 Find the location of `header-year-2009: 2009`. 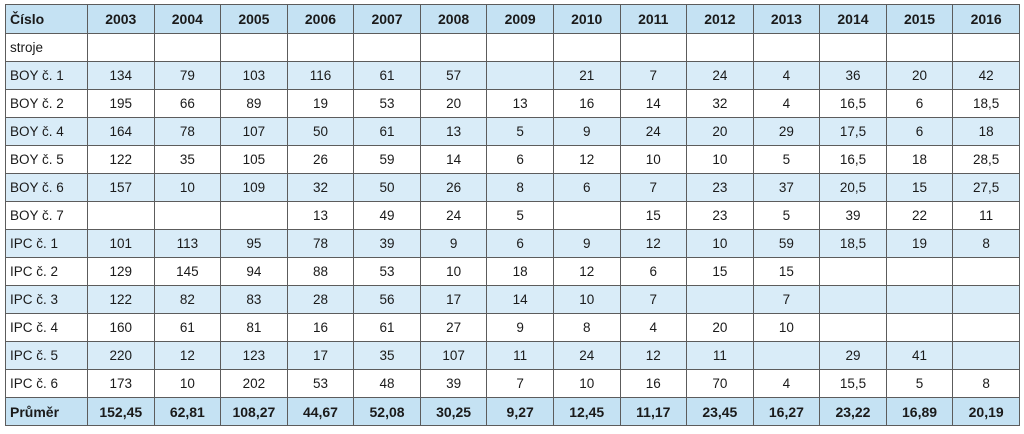

header-year-2009: 2009 is located at coordinates (520, 19).